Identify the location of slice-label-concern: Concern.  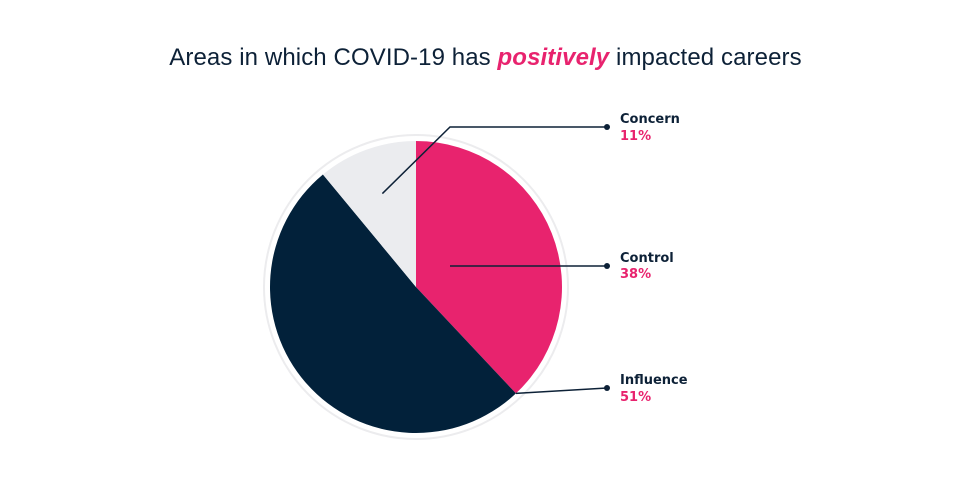
(650, 119).